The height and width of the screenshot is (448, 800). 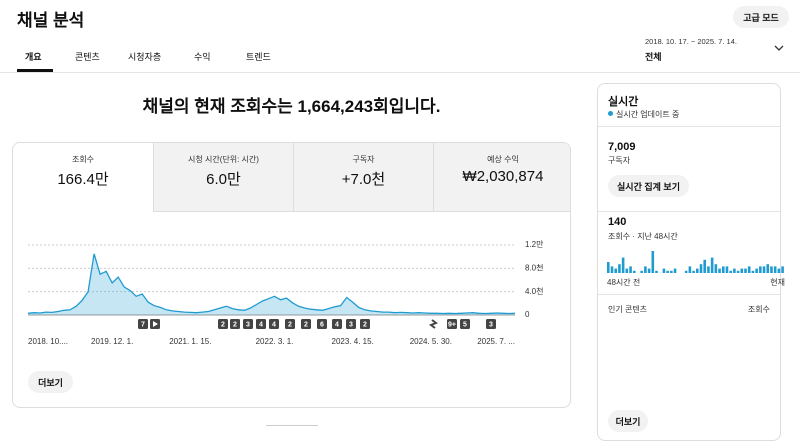 I want to click on video-marker-label: 5, so click(x=465, y=324).